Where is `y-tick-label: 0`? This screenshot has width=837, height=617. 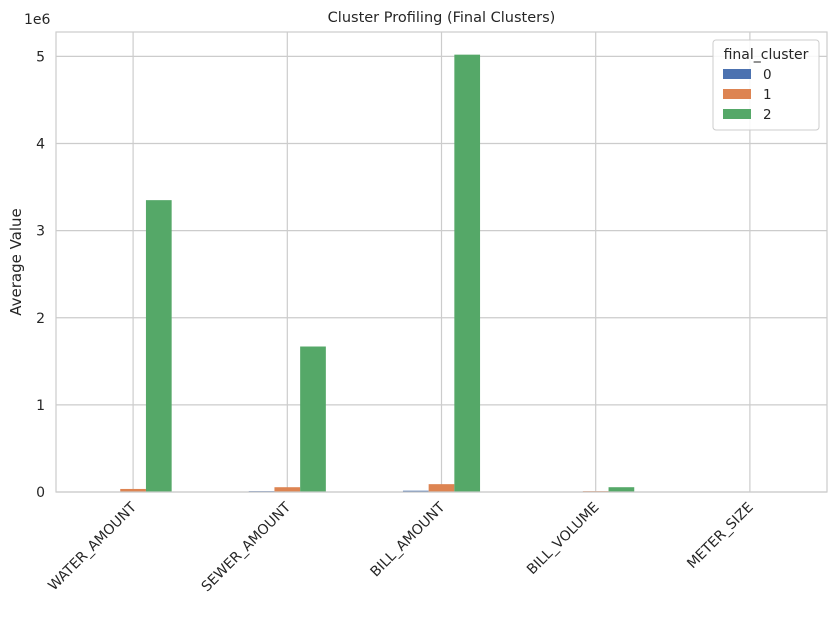
y-tick-label: 0 is located at coordinates (40, 493).